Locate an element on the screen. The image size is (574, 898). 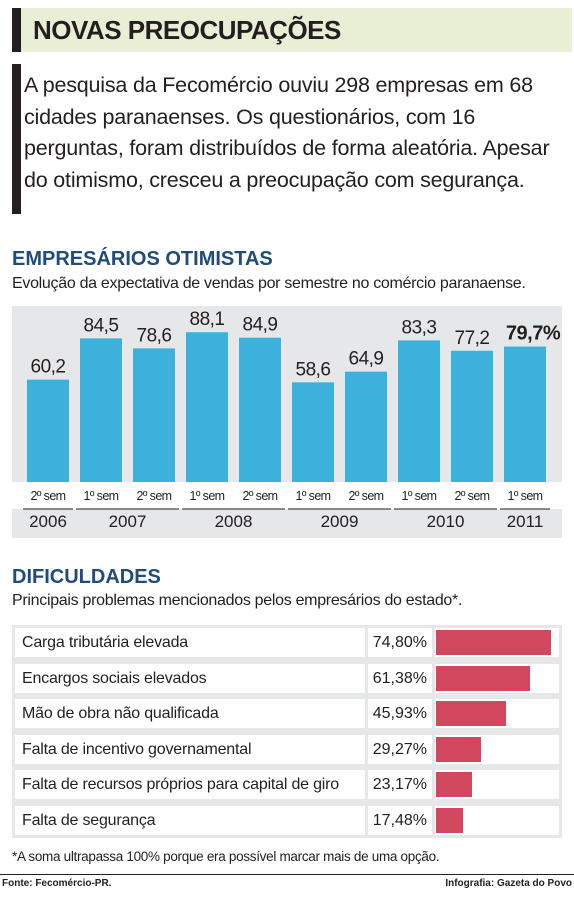
year-label-1: 2007 is located at coordinates (128, 521).